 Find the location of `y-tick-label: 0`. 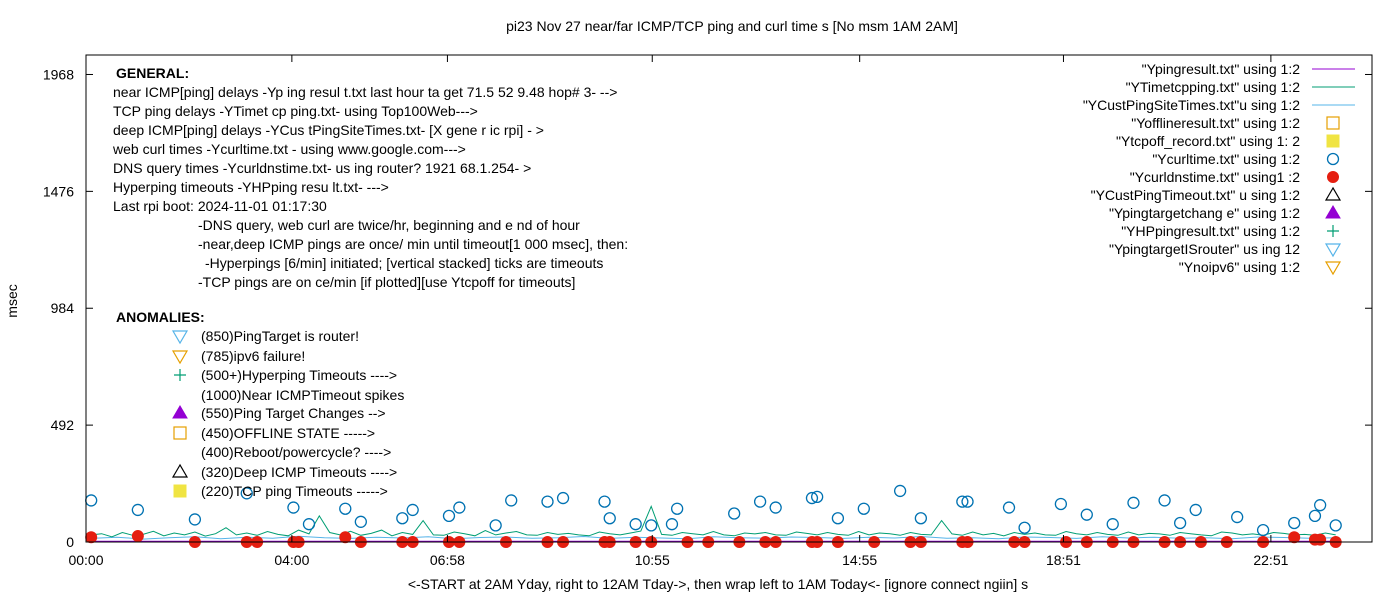

y-tick-label: 0 is located at coordinates (70, 542).